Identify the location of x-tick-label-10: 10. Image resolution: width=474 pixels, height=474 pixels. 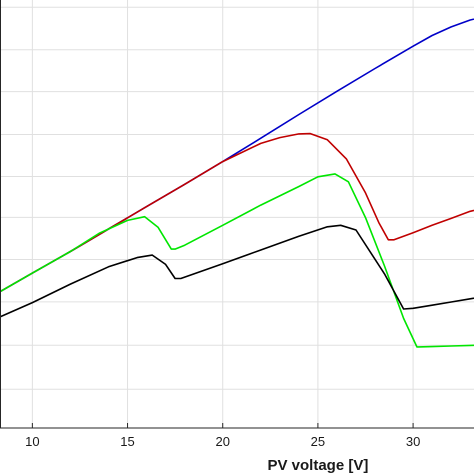
(32, 441).